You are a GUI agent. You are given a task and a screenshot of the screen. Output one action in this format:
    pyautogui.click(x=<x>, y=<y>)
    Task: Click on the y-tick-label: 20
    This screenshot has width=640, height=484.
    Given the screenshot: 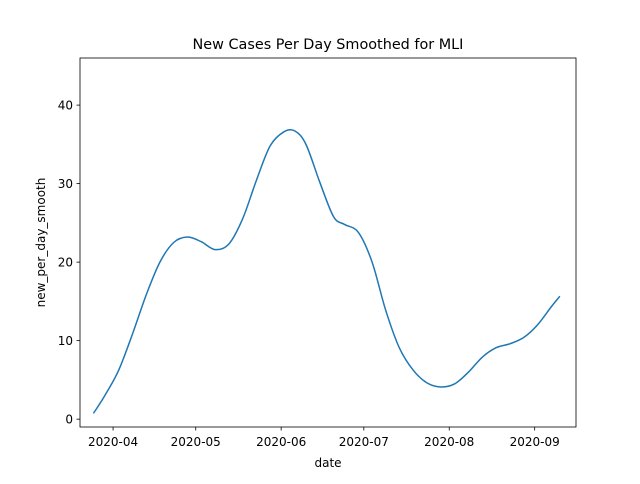 What is the action you would take?
    pyautogui.click(x=65, y=262)
    